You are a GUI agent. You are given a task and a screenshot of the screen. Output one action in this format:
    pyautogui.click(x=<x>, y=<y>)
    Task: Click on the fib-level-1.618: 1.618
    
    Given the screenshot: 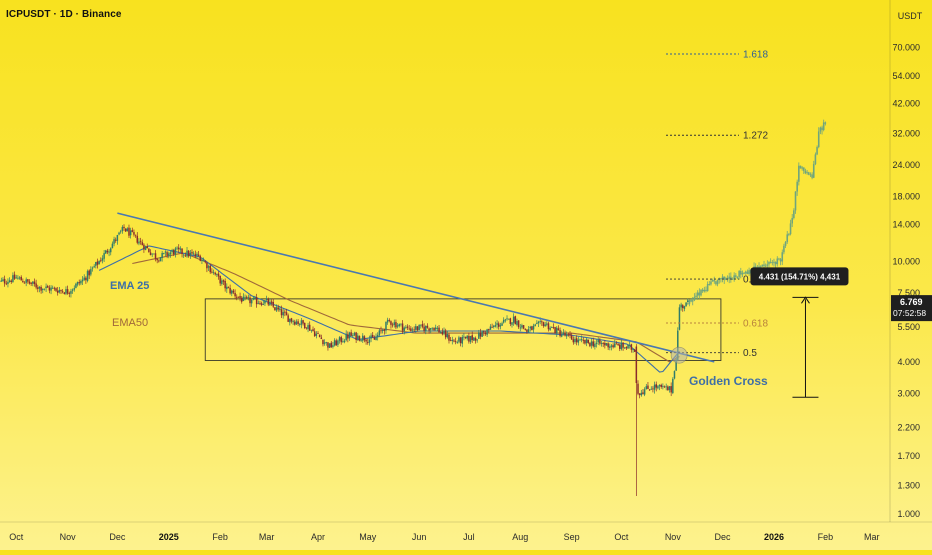 What is the action you would take?
    pyautogui.click(x=717, y=55)
    